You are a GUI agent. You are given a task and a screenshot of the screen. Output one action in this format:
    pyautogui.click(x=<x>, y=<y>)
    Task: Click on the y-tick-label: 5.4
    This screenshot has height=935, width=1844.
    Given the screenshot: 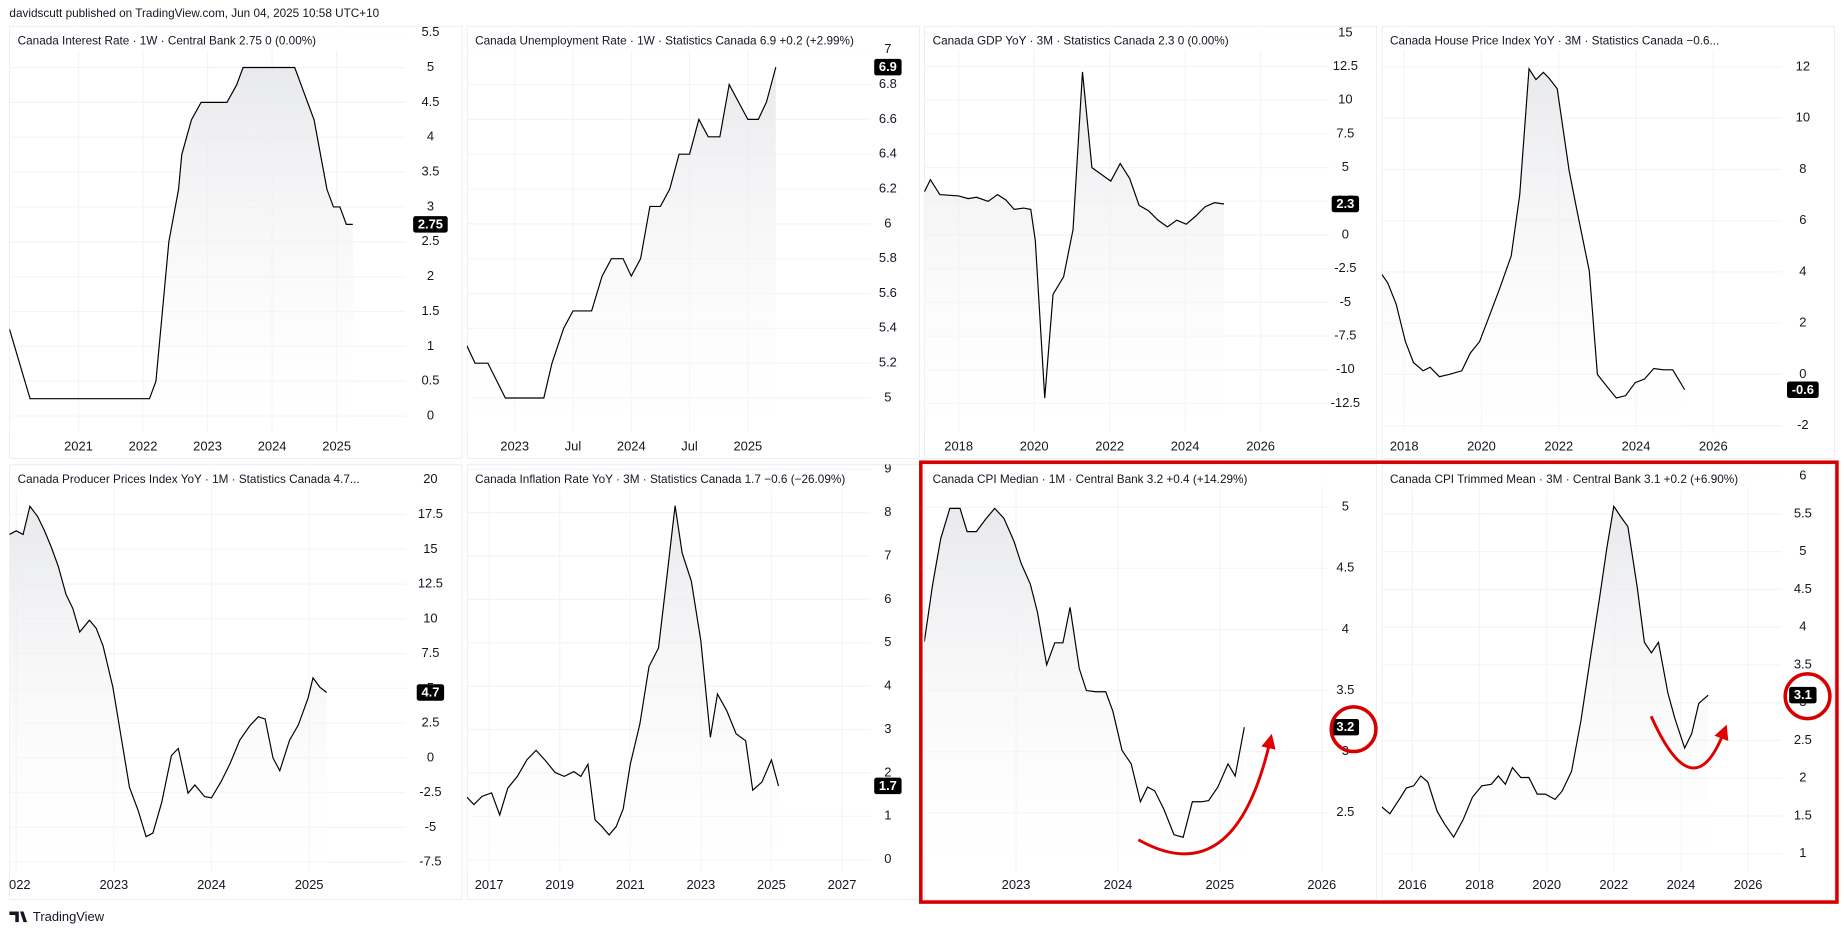 What is the action you would take?
    pyautogui.click(x=888, y=327)
    